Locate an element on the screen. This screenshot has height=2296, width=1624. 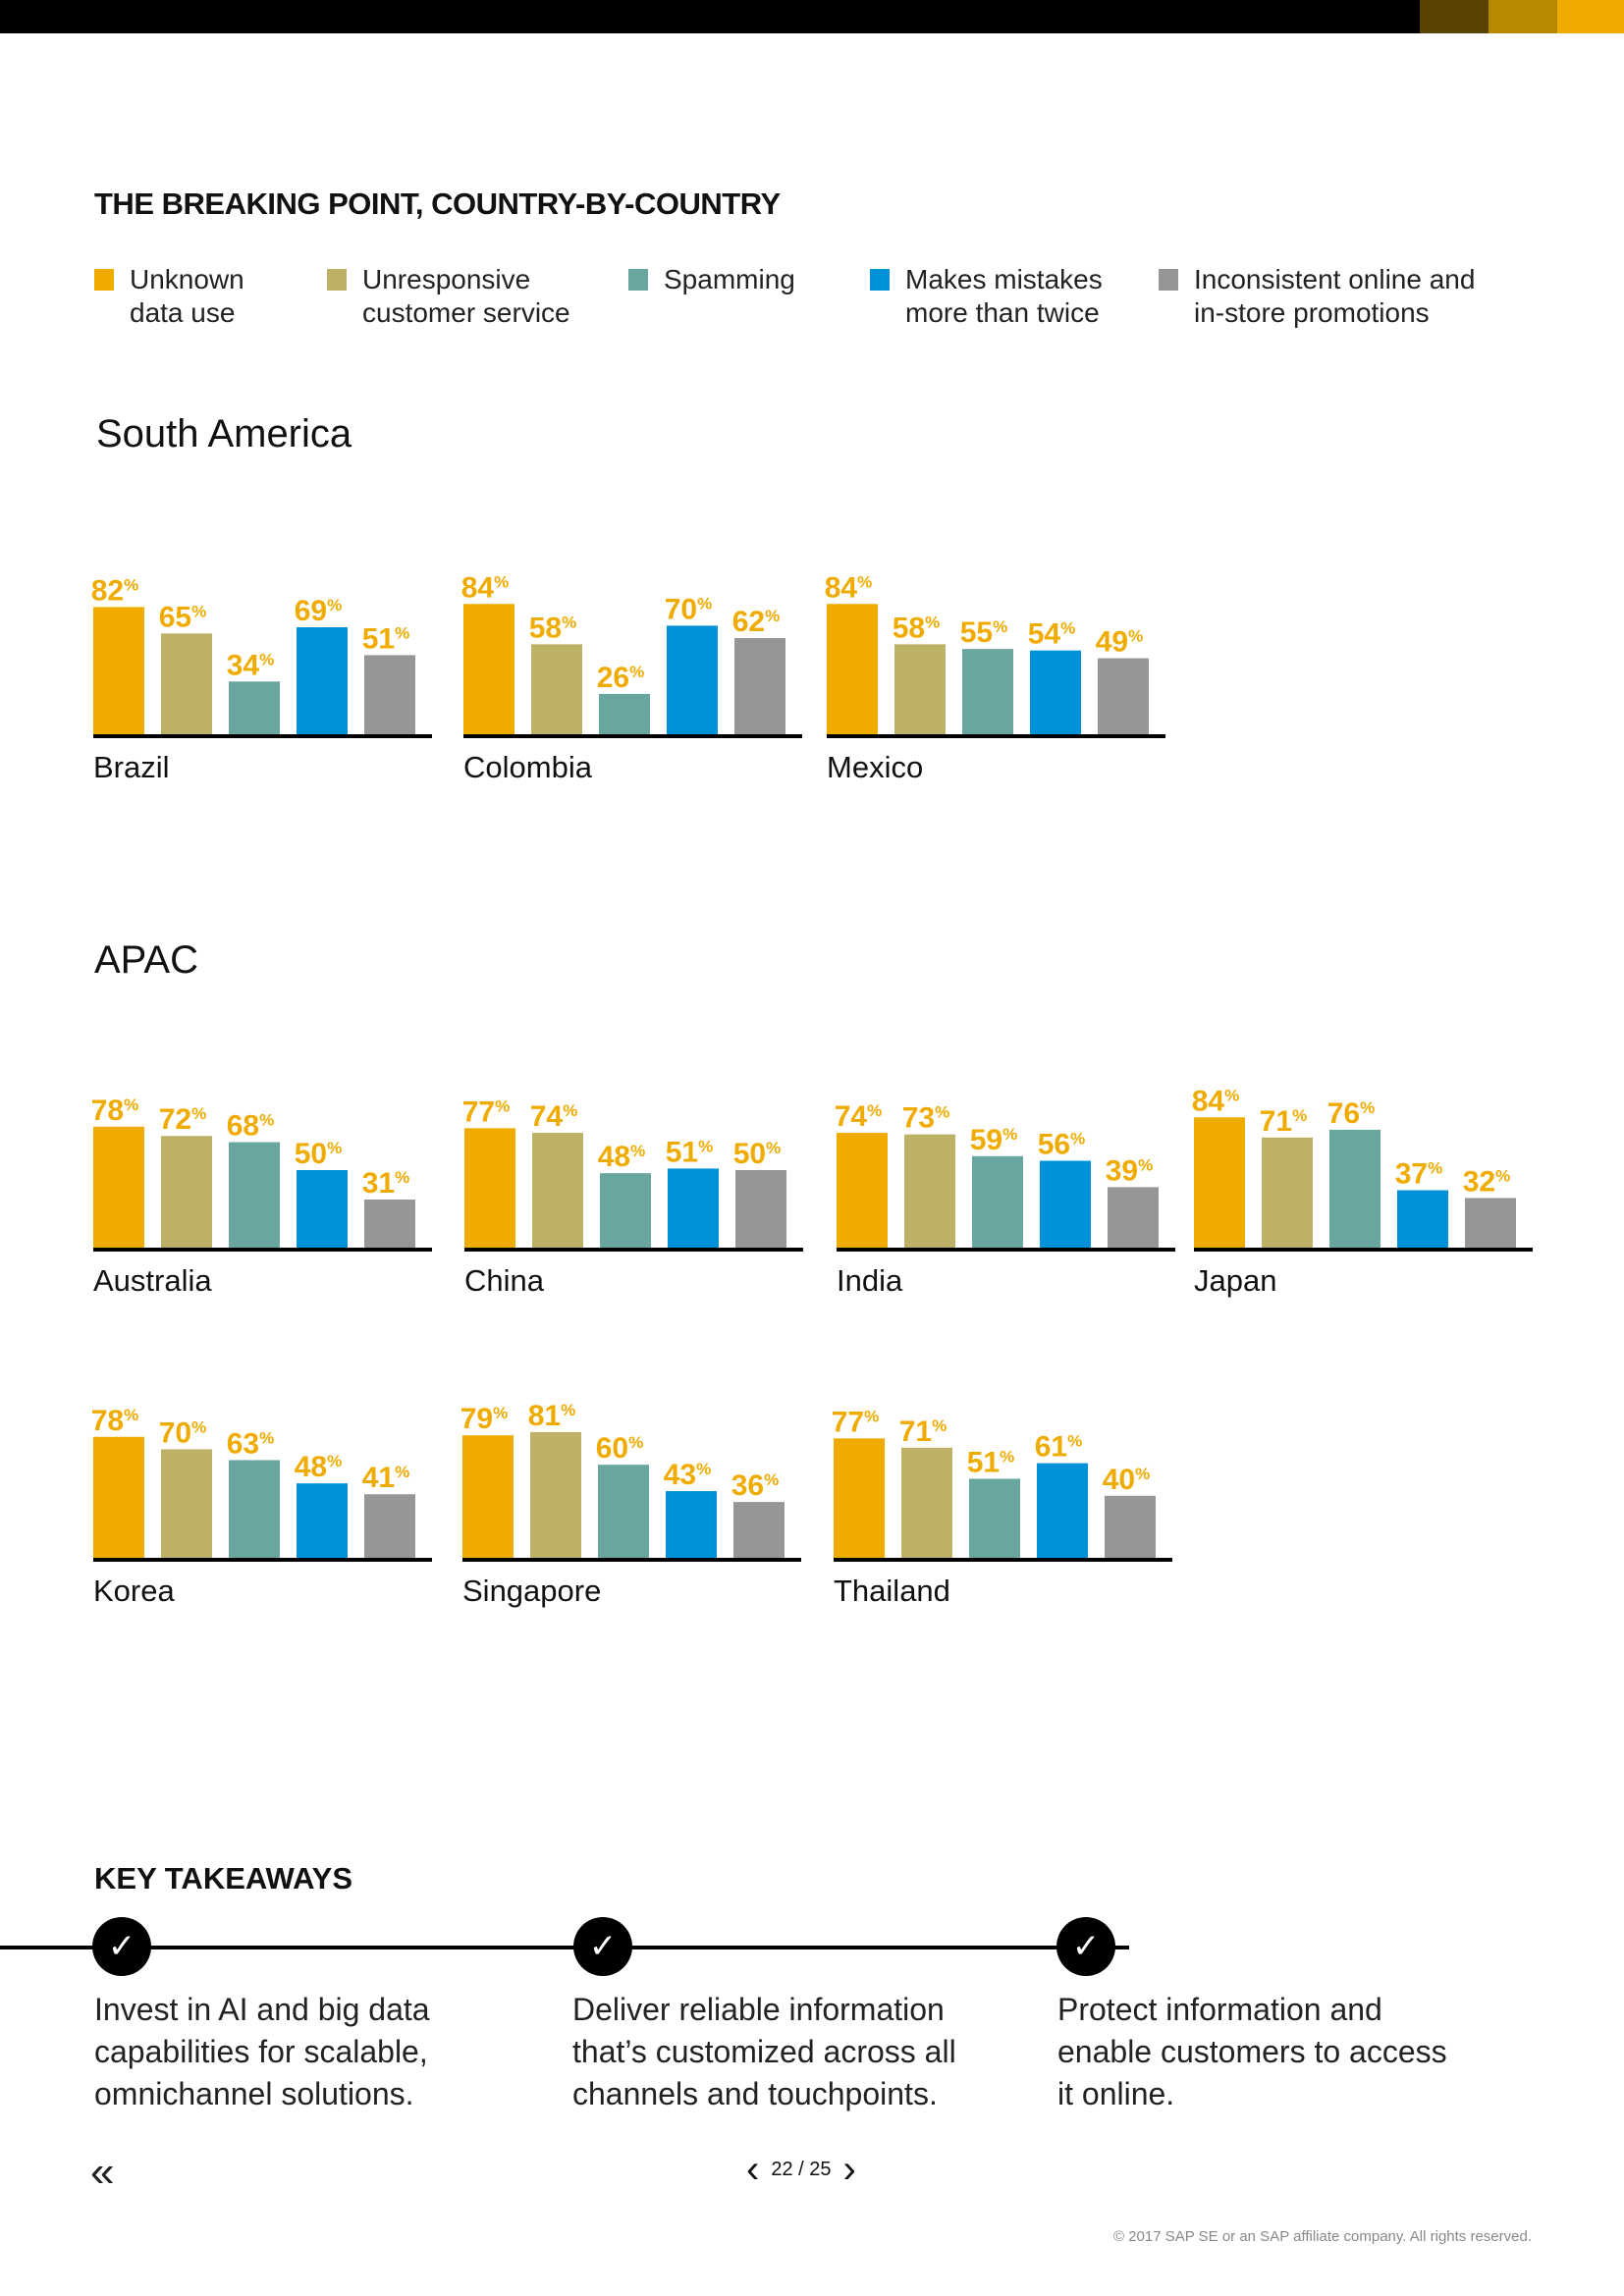
bar-chart-svg: 77% 71% 51% 61% 40% is located at coordinates (1002, 1484).